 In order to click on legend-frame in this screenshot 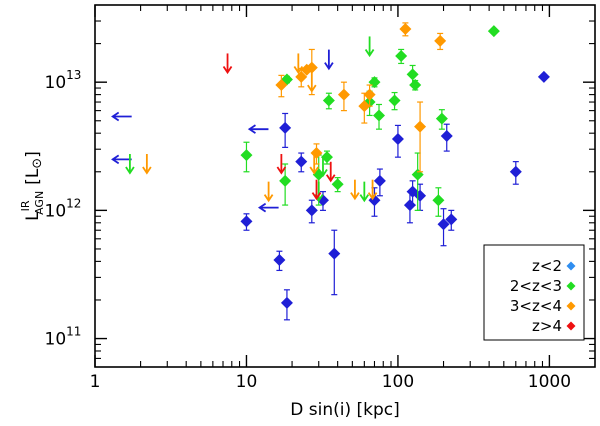, I will do `click(534, 292)`.